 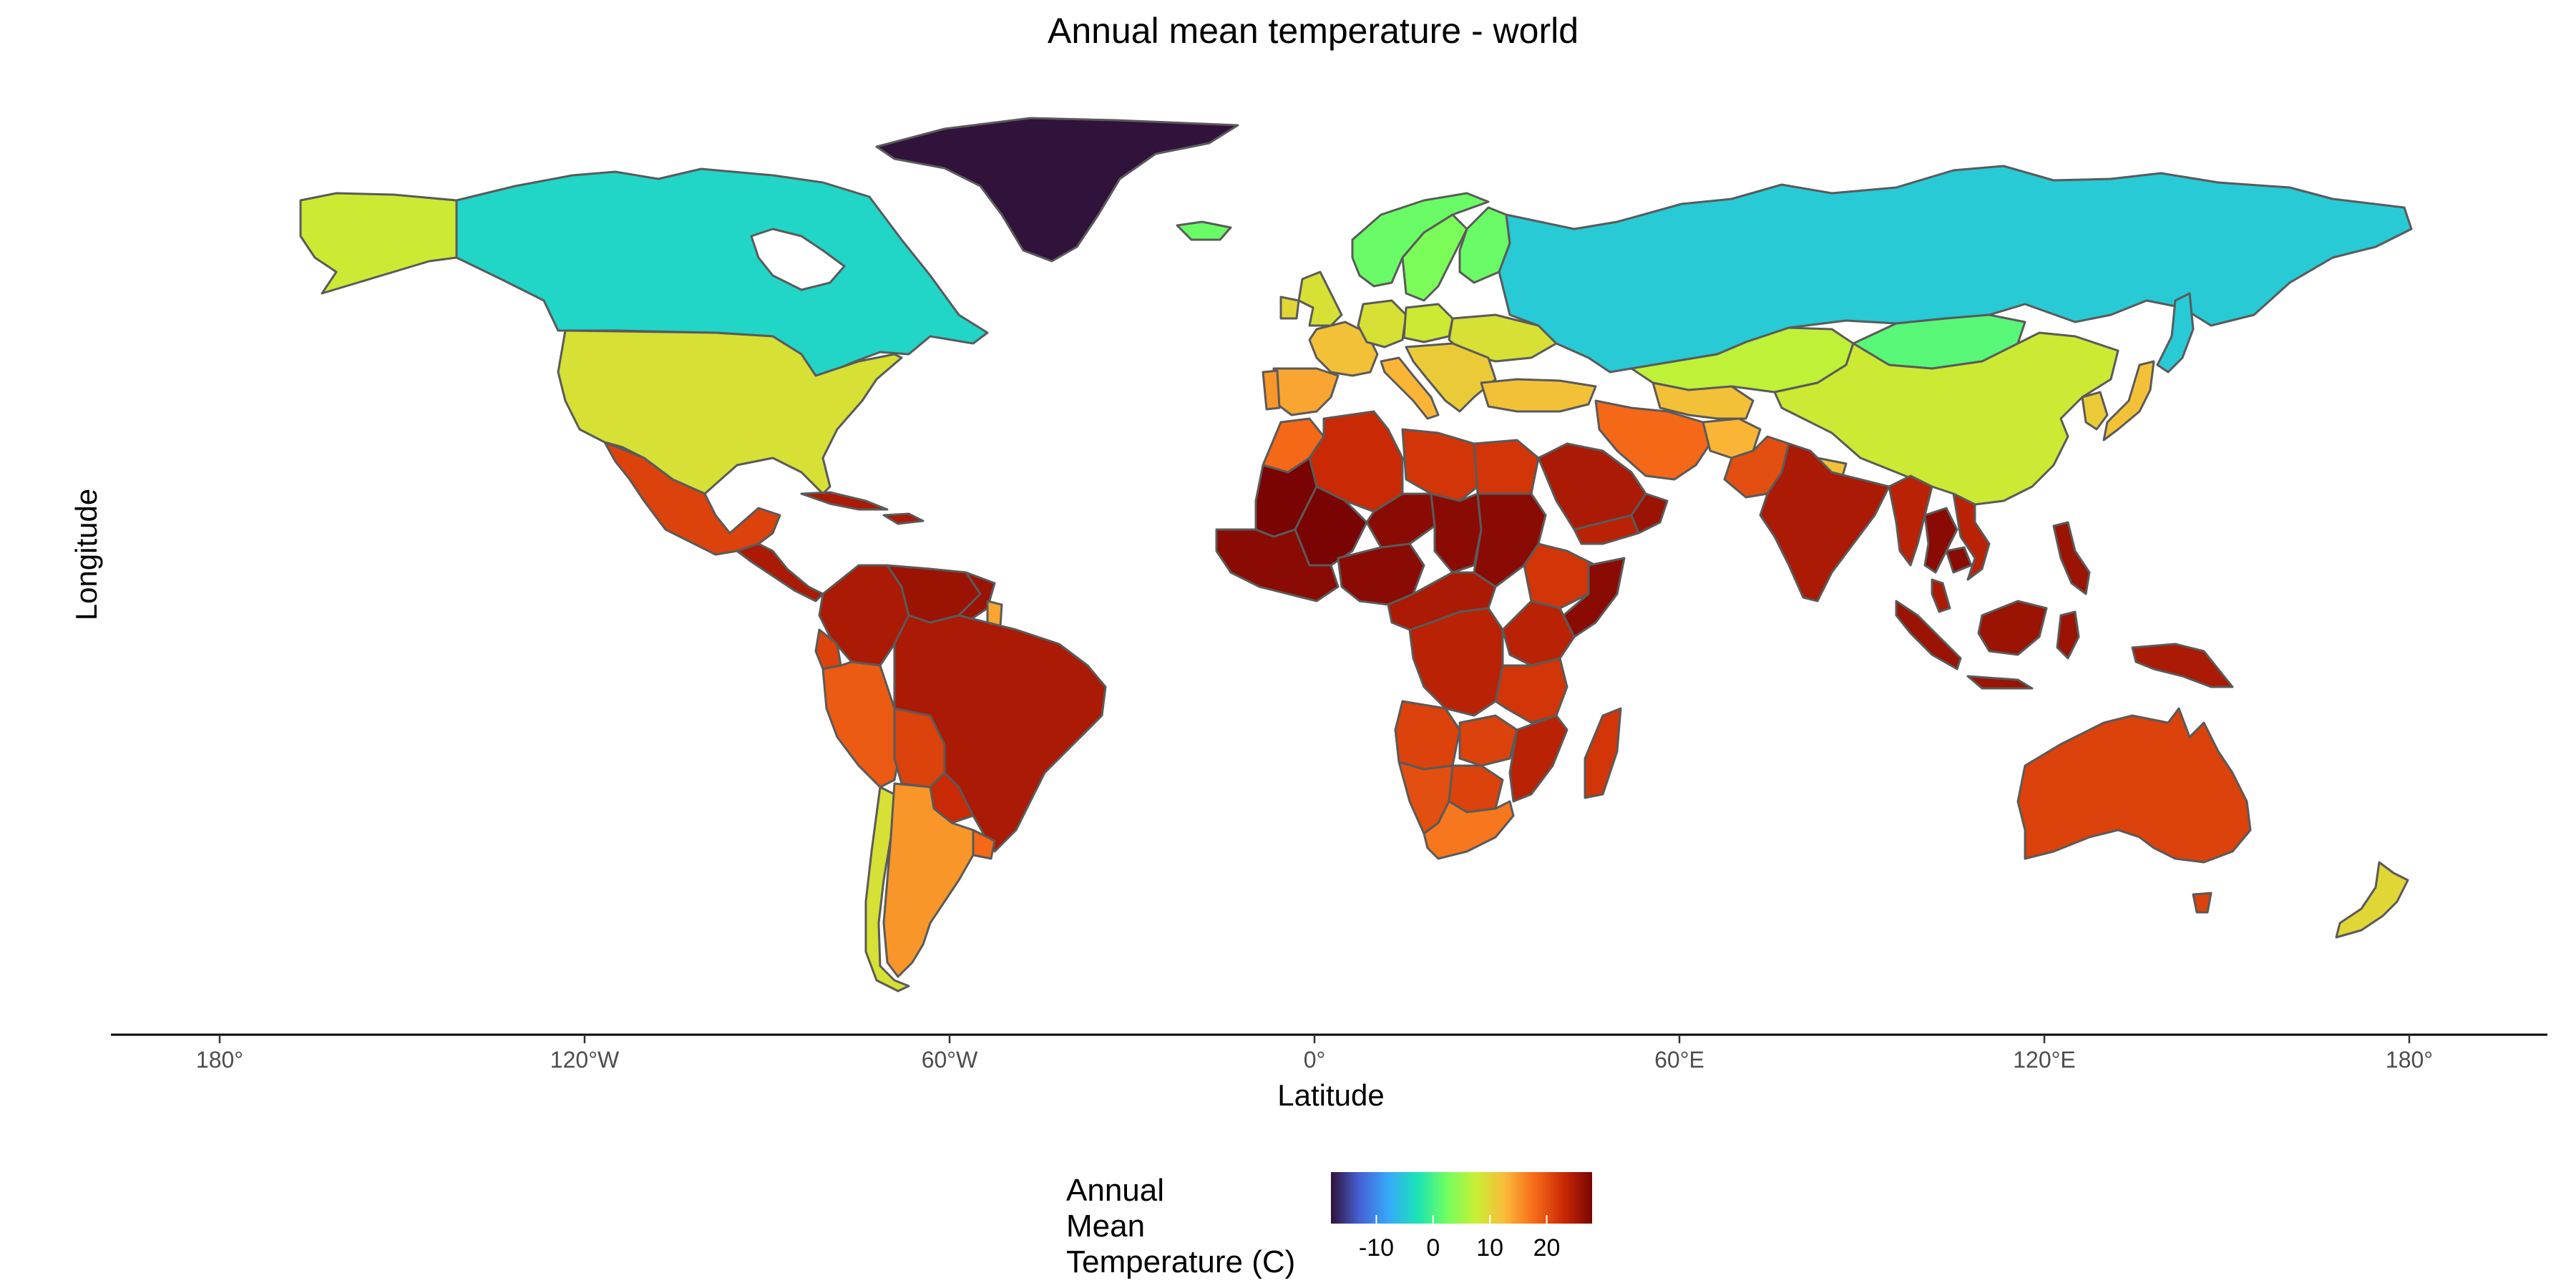 What do you see at coordinates (1941, 595) in the screenshot?
I see `region-malaysia` at bounding box center [1941, 595].